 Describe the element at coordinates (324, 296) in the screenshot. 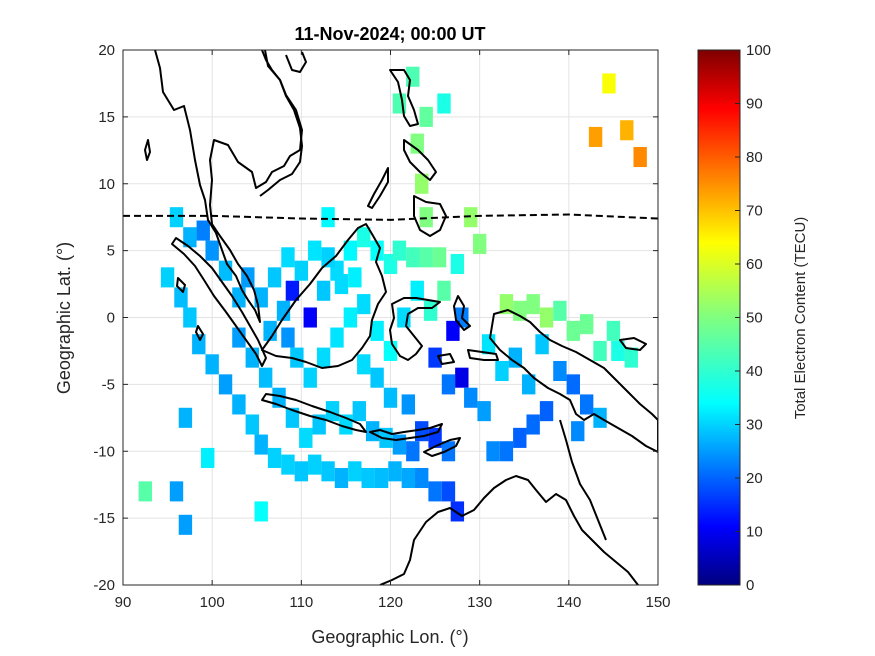

I see `coastline-borneo` at that location.